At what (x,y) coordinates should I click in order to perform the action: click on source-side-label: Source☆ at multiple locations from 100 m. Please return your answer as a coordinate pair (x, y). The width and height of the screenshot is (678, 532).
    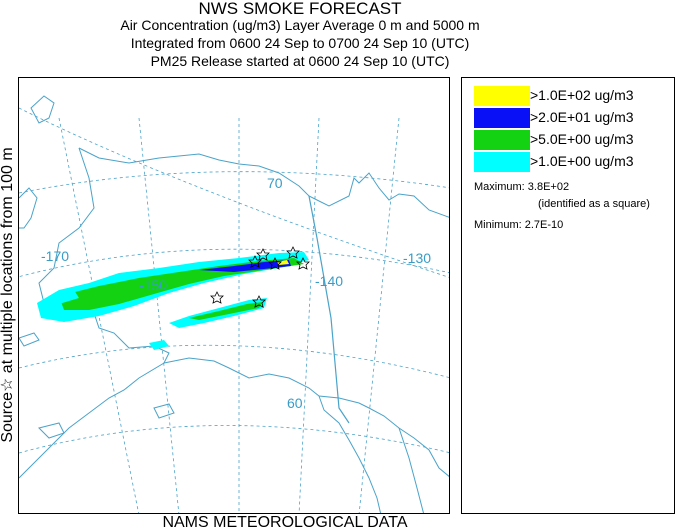
    Looking at the image, I should click on (9, 295).